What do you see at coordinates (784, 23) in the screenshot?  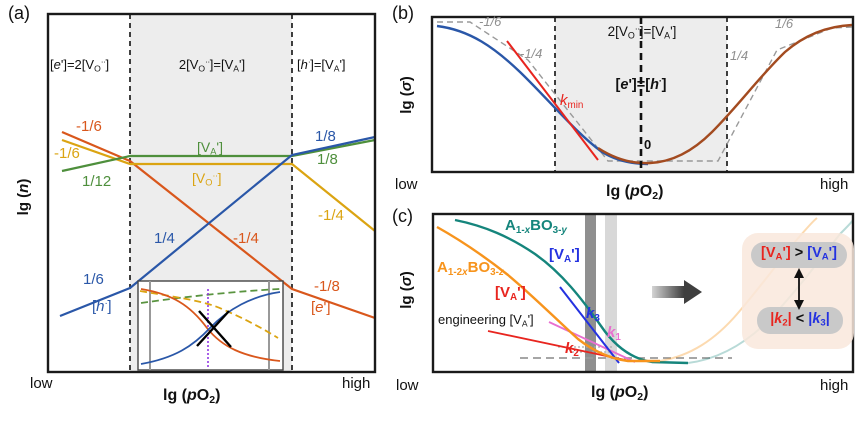 I see `slope-label-b-p16: 1/6` at bounding box center [784, 23].